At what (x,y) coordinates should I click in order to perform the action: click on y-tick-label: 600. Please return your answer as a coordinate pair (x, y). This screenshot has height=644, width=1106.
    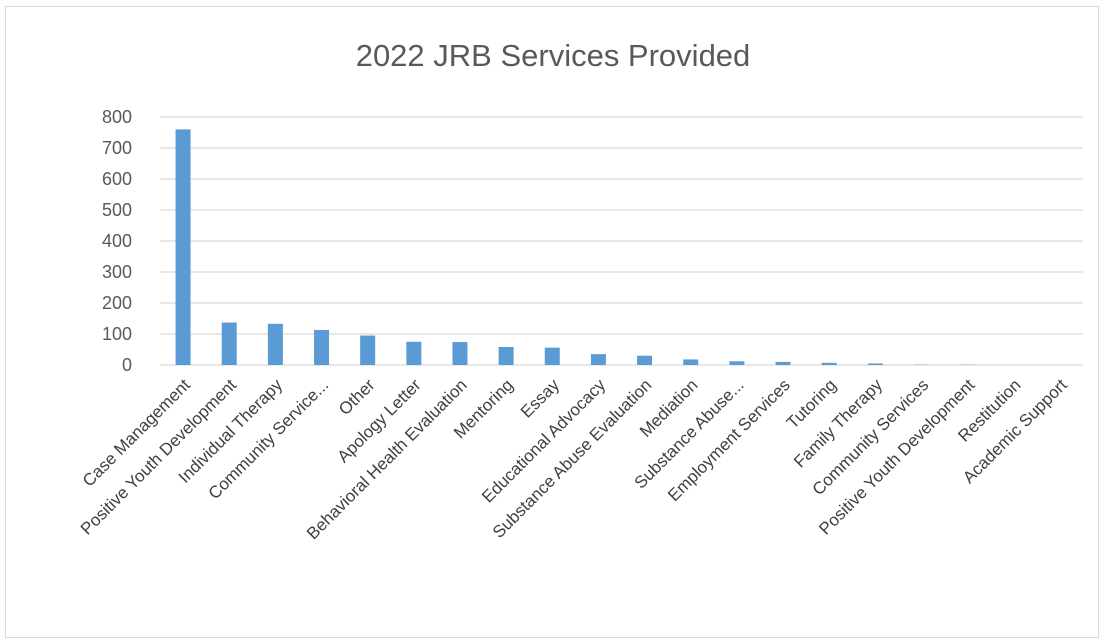
    Looking at the image, I should click on (117, 179).